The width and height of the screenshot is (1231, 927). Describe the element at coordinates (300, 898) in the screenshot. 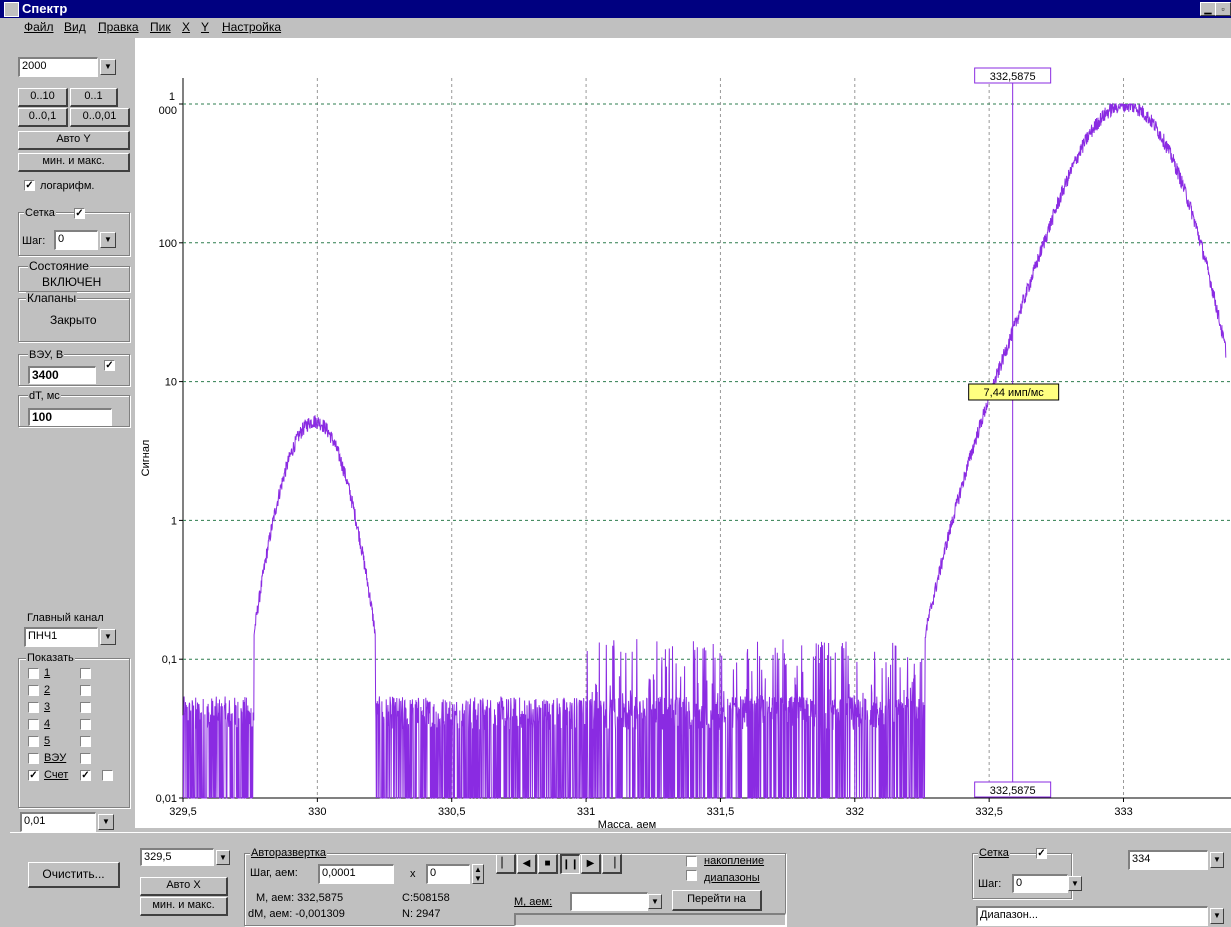

I see `mass-readout: М, аем: 332,5875` at that location.